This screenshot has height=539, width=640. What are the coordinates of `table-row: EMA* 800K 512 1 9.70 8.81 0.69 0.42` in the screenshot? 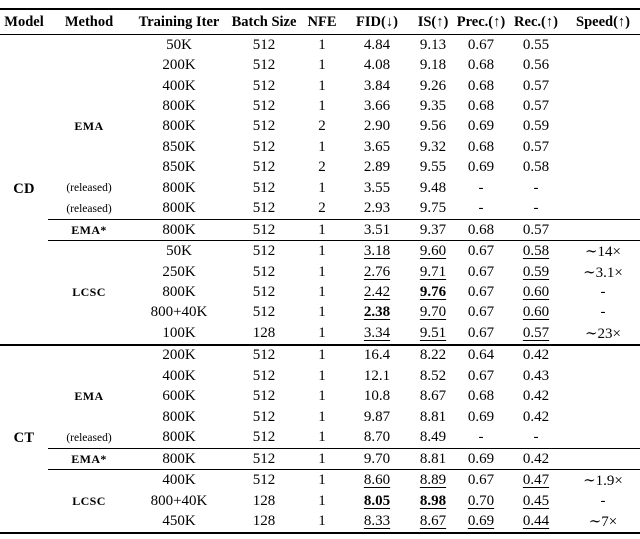 It's located at (320, 459).